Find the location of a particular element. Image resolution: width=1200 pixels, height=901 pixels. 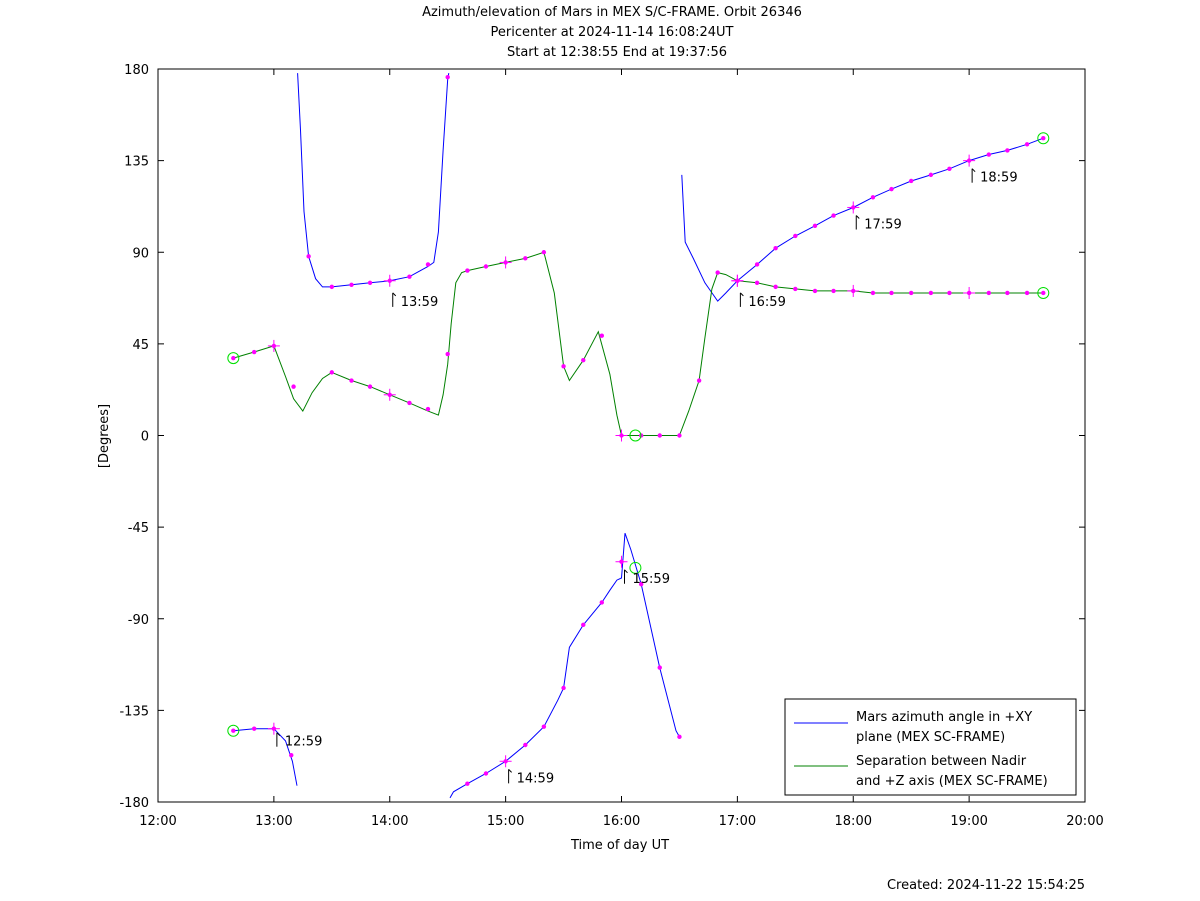

created-timestamp: Created: 2024-11-22 15:54:25 is located at coordinates (986, 885).